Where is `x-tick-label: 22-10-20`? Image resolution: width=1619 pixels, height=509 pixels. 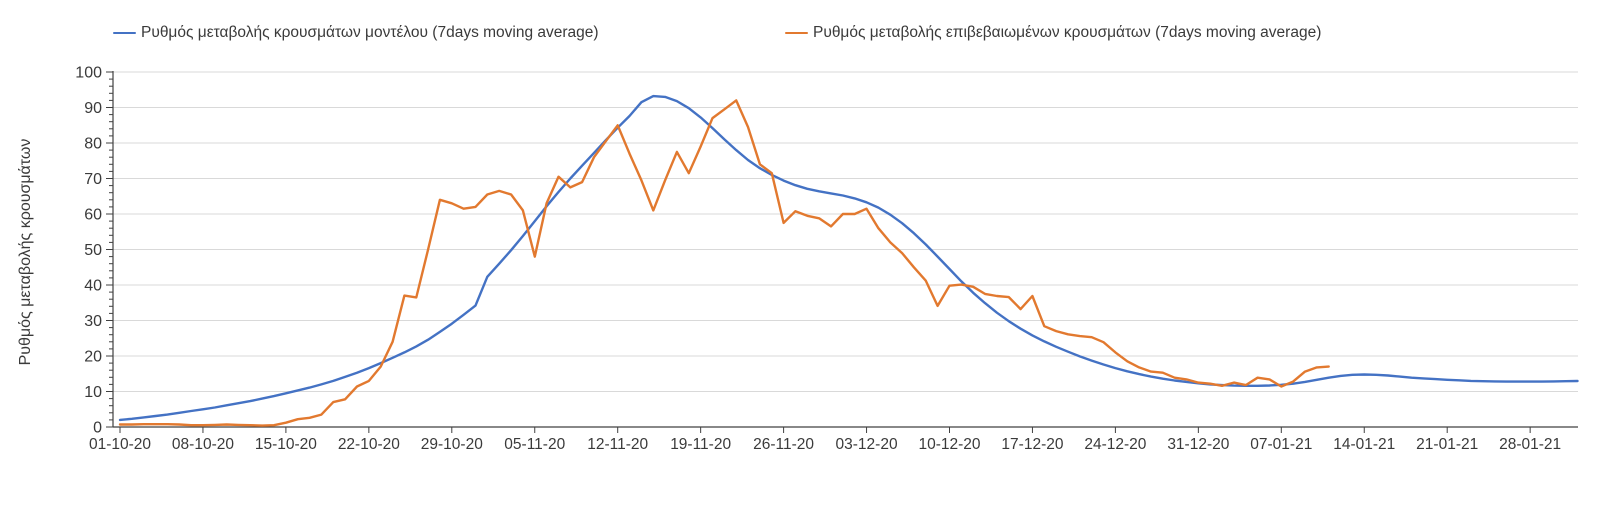 x-tick-label: 22-10-20 is located at coordinates (369, 444).